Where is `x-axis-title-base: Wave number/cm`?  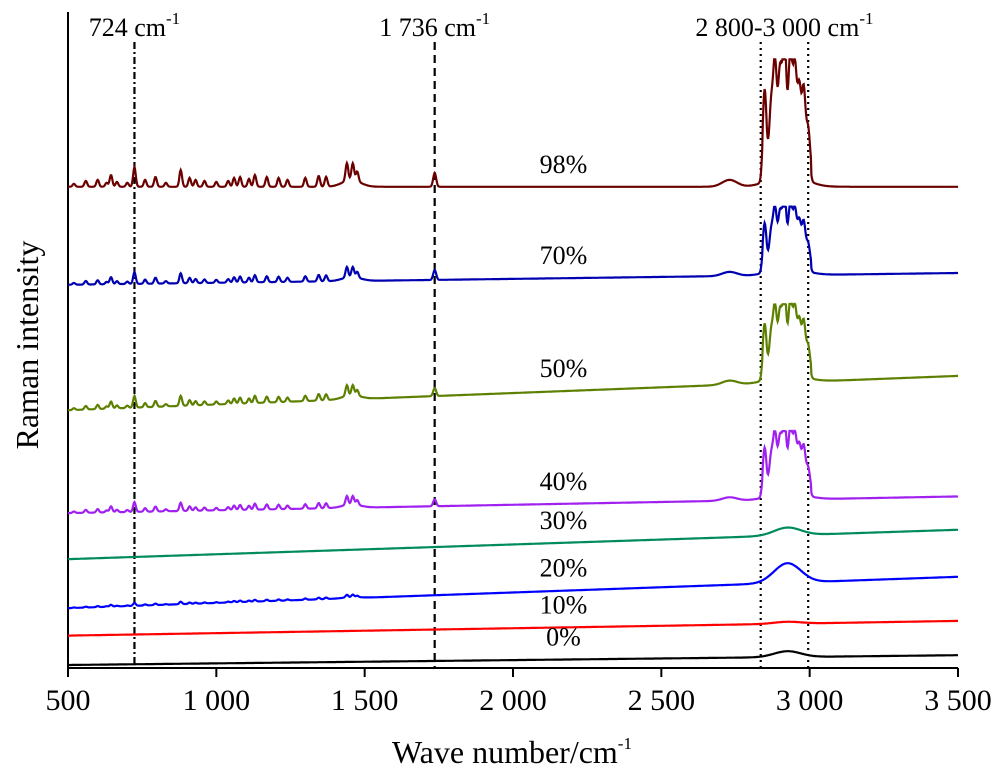 x-axis-title-base: Wave number/cm is located at coordinates (505, 752).